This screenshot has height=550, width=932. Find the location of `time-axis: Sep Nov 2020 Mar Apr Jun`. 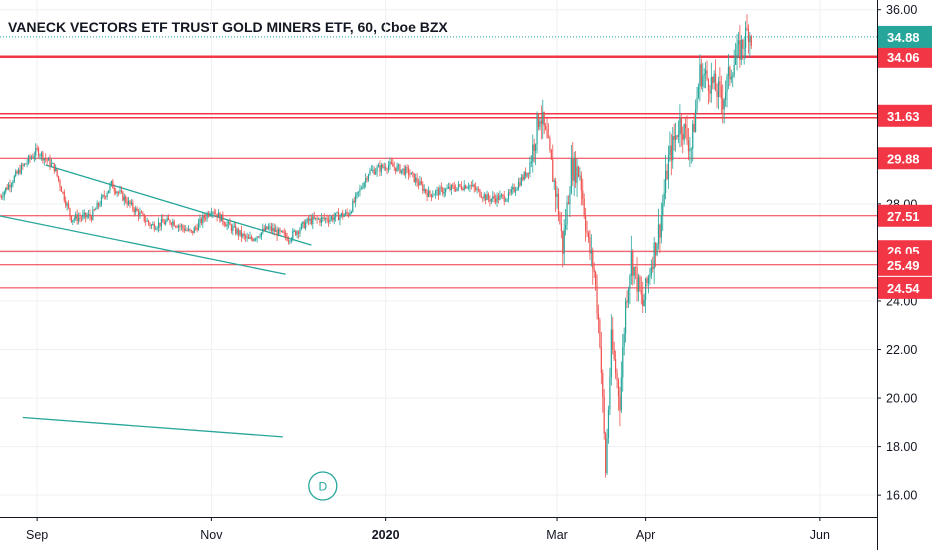

time-axis: Sep Nov 2020 Mar Apr Jun is located at coordinates (438, 529).